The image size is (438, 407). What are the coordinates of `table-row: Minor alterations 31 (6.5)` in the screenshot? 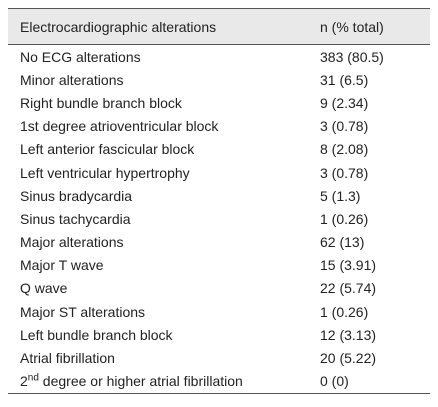 It's located at (219, 79).